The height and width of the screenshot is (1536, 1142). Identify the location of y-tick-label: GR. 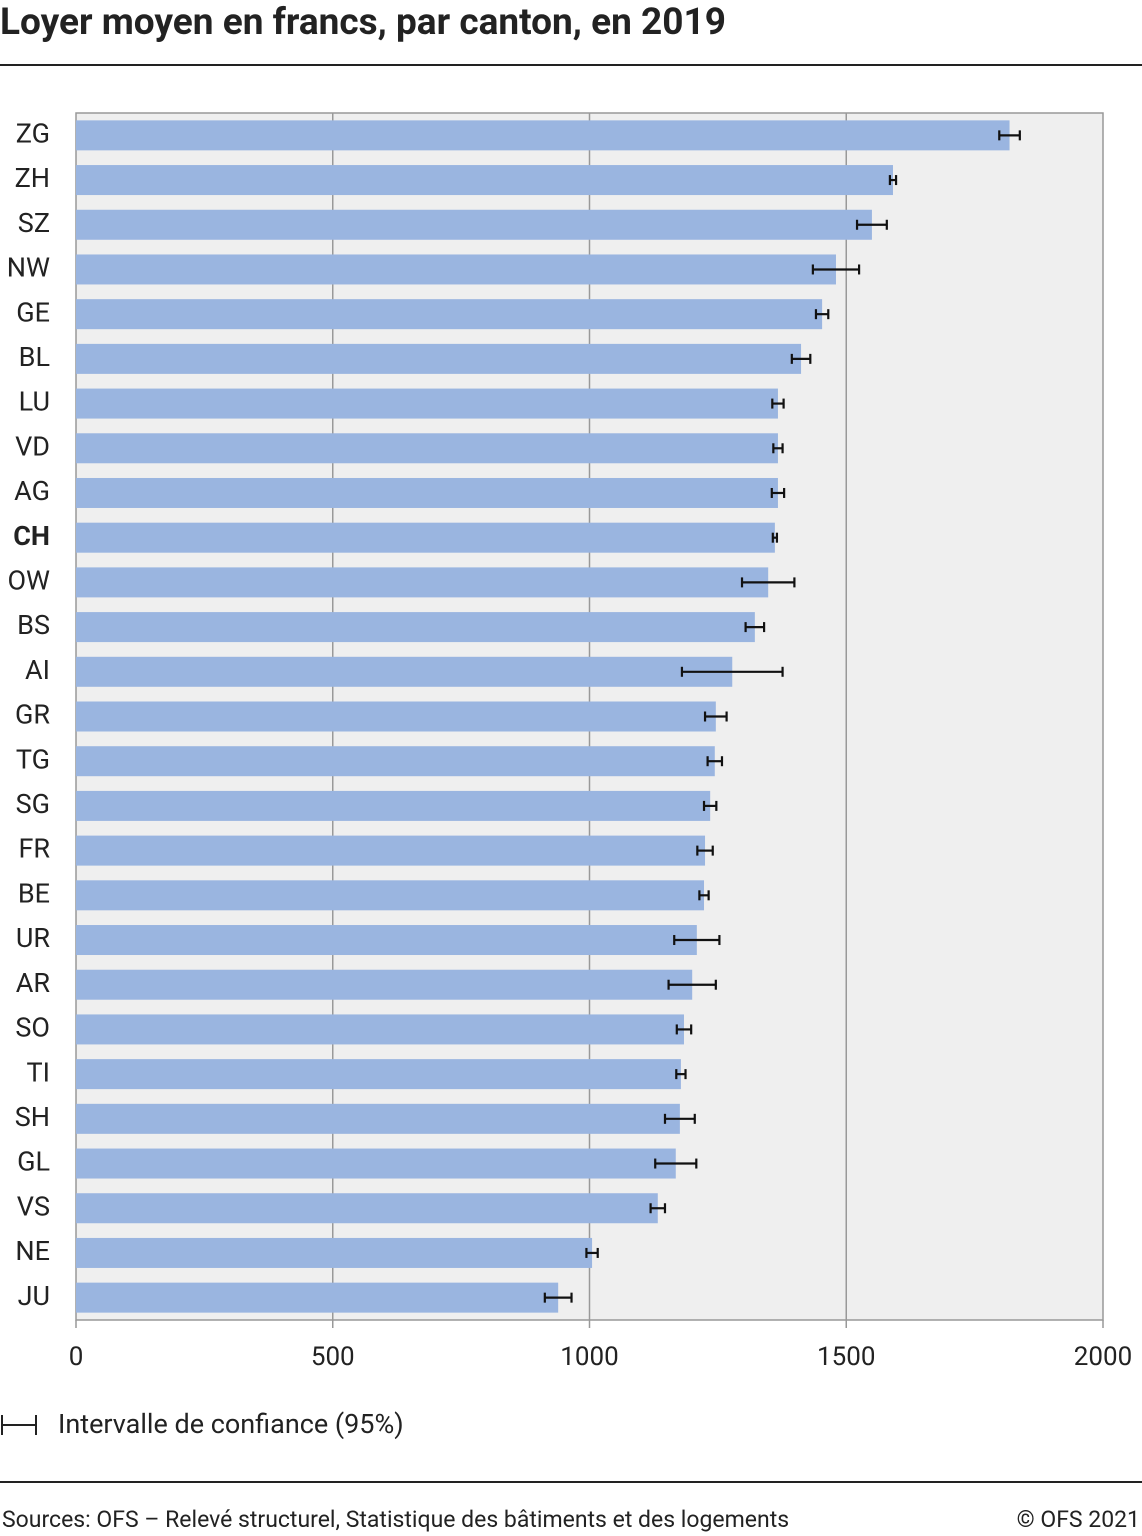
(32, 715).